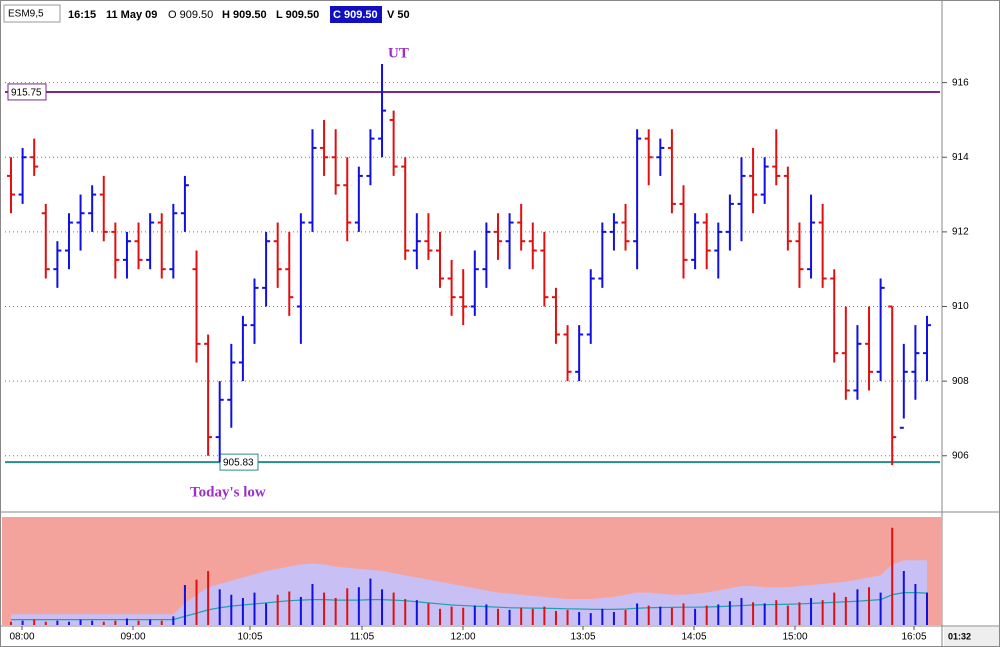 Image resolution: width=1000 pixels, height=647 pixels. What do you see at coordinates (26, 14) in the screenshot?
I see `symbol: ESM9,5` at bounding box center [26, 14].